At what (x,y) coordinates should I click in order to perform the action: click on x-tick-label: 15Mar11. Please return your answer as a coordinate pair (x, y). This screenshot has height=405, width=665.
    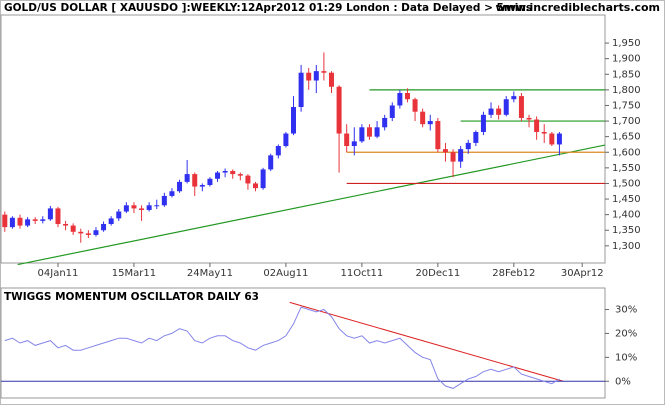
    Looking at the image, I should click on (134, 273).